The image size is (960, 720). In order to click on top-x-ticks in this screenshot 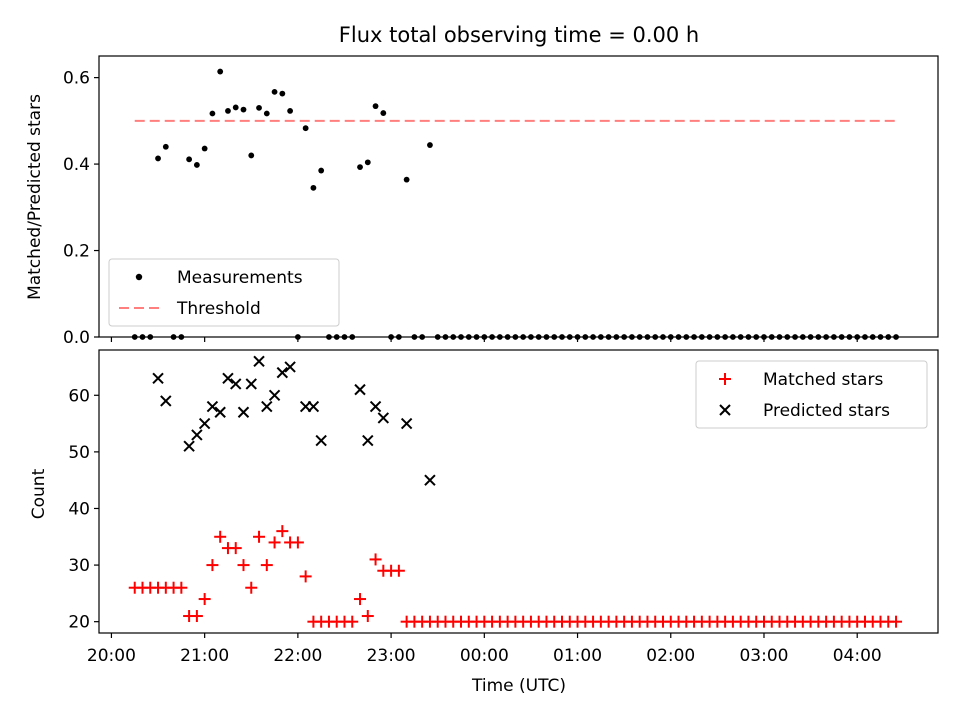, I will do `click(484, 339)`.